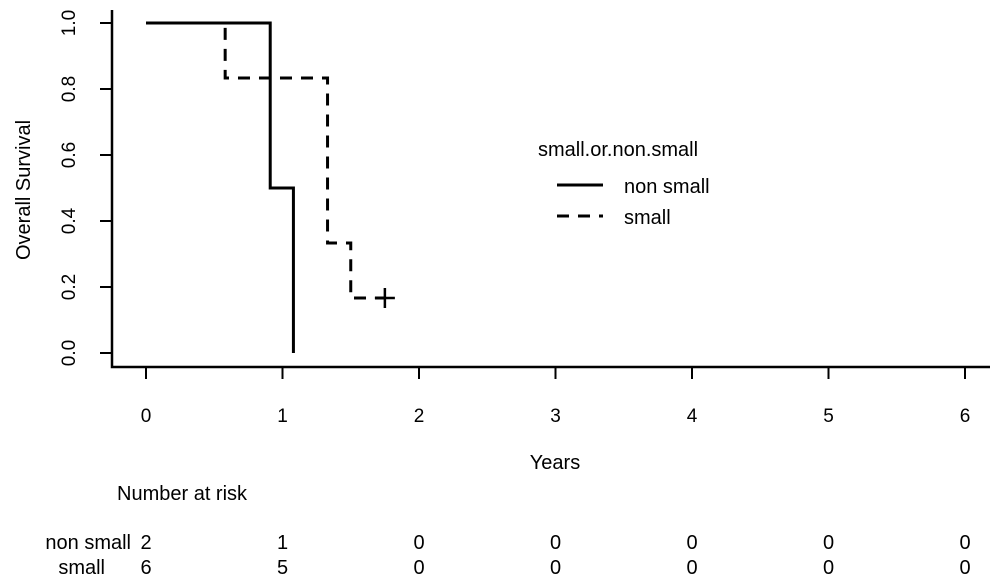 The height and width of the screenshot is (580, 990). I want to click on curves, so click(270, 187).